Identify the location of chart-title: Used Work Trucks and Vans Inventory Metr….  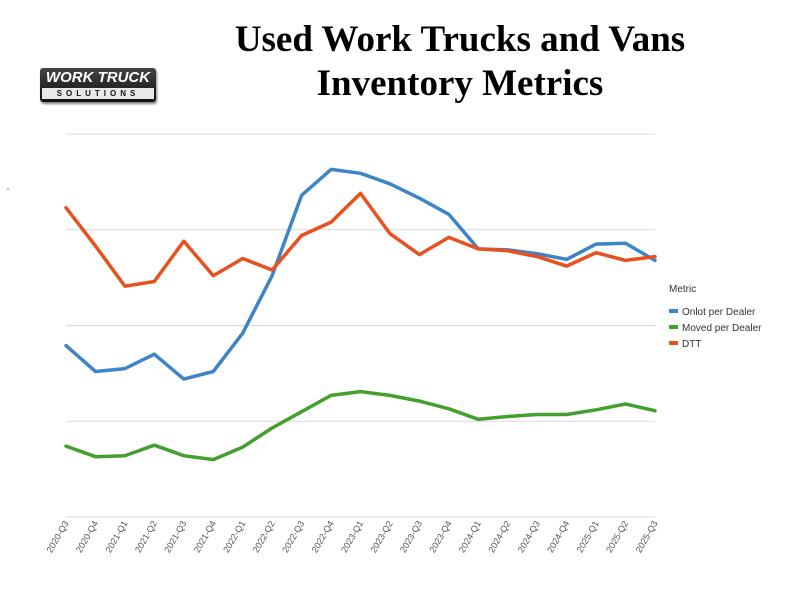
(460, 62).